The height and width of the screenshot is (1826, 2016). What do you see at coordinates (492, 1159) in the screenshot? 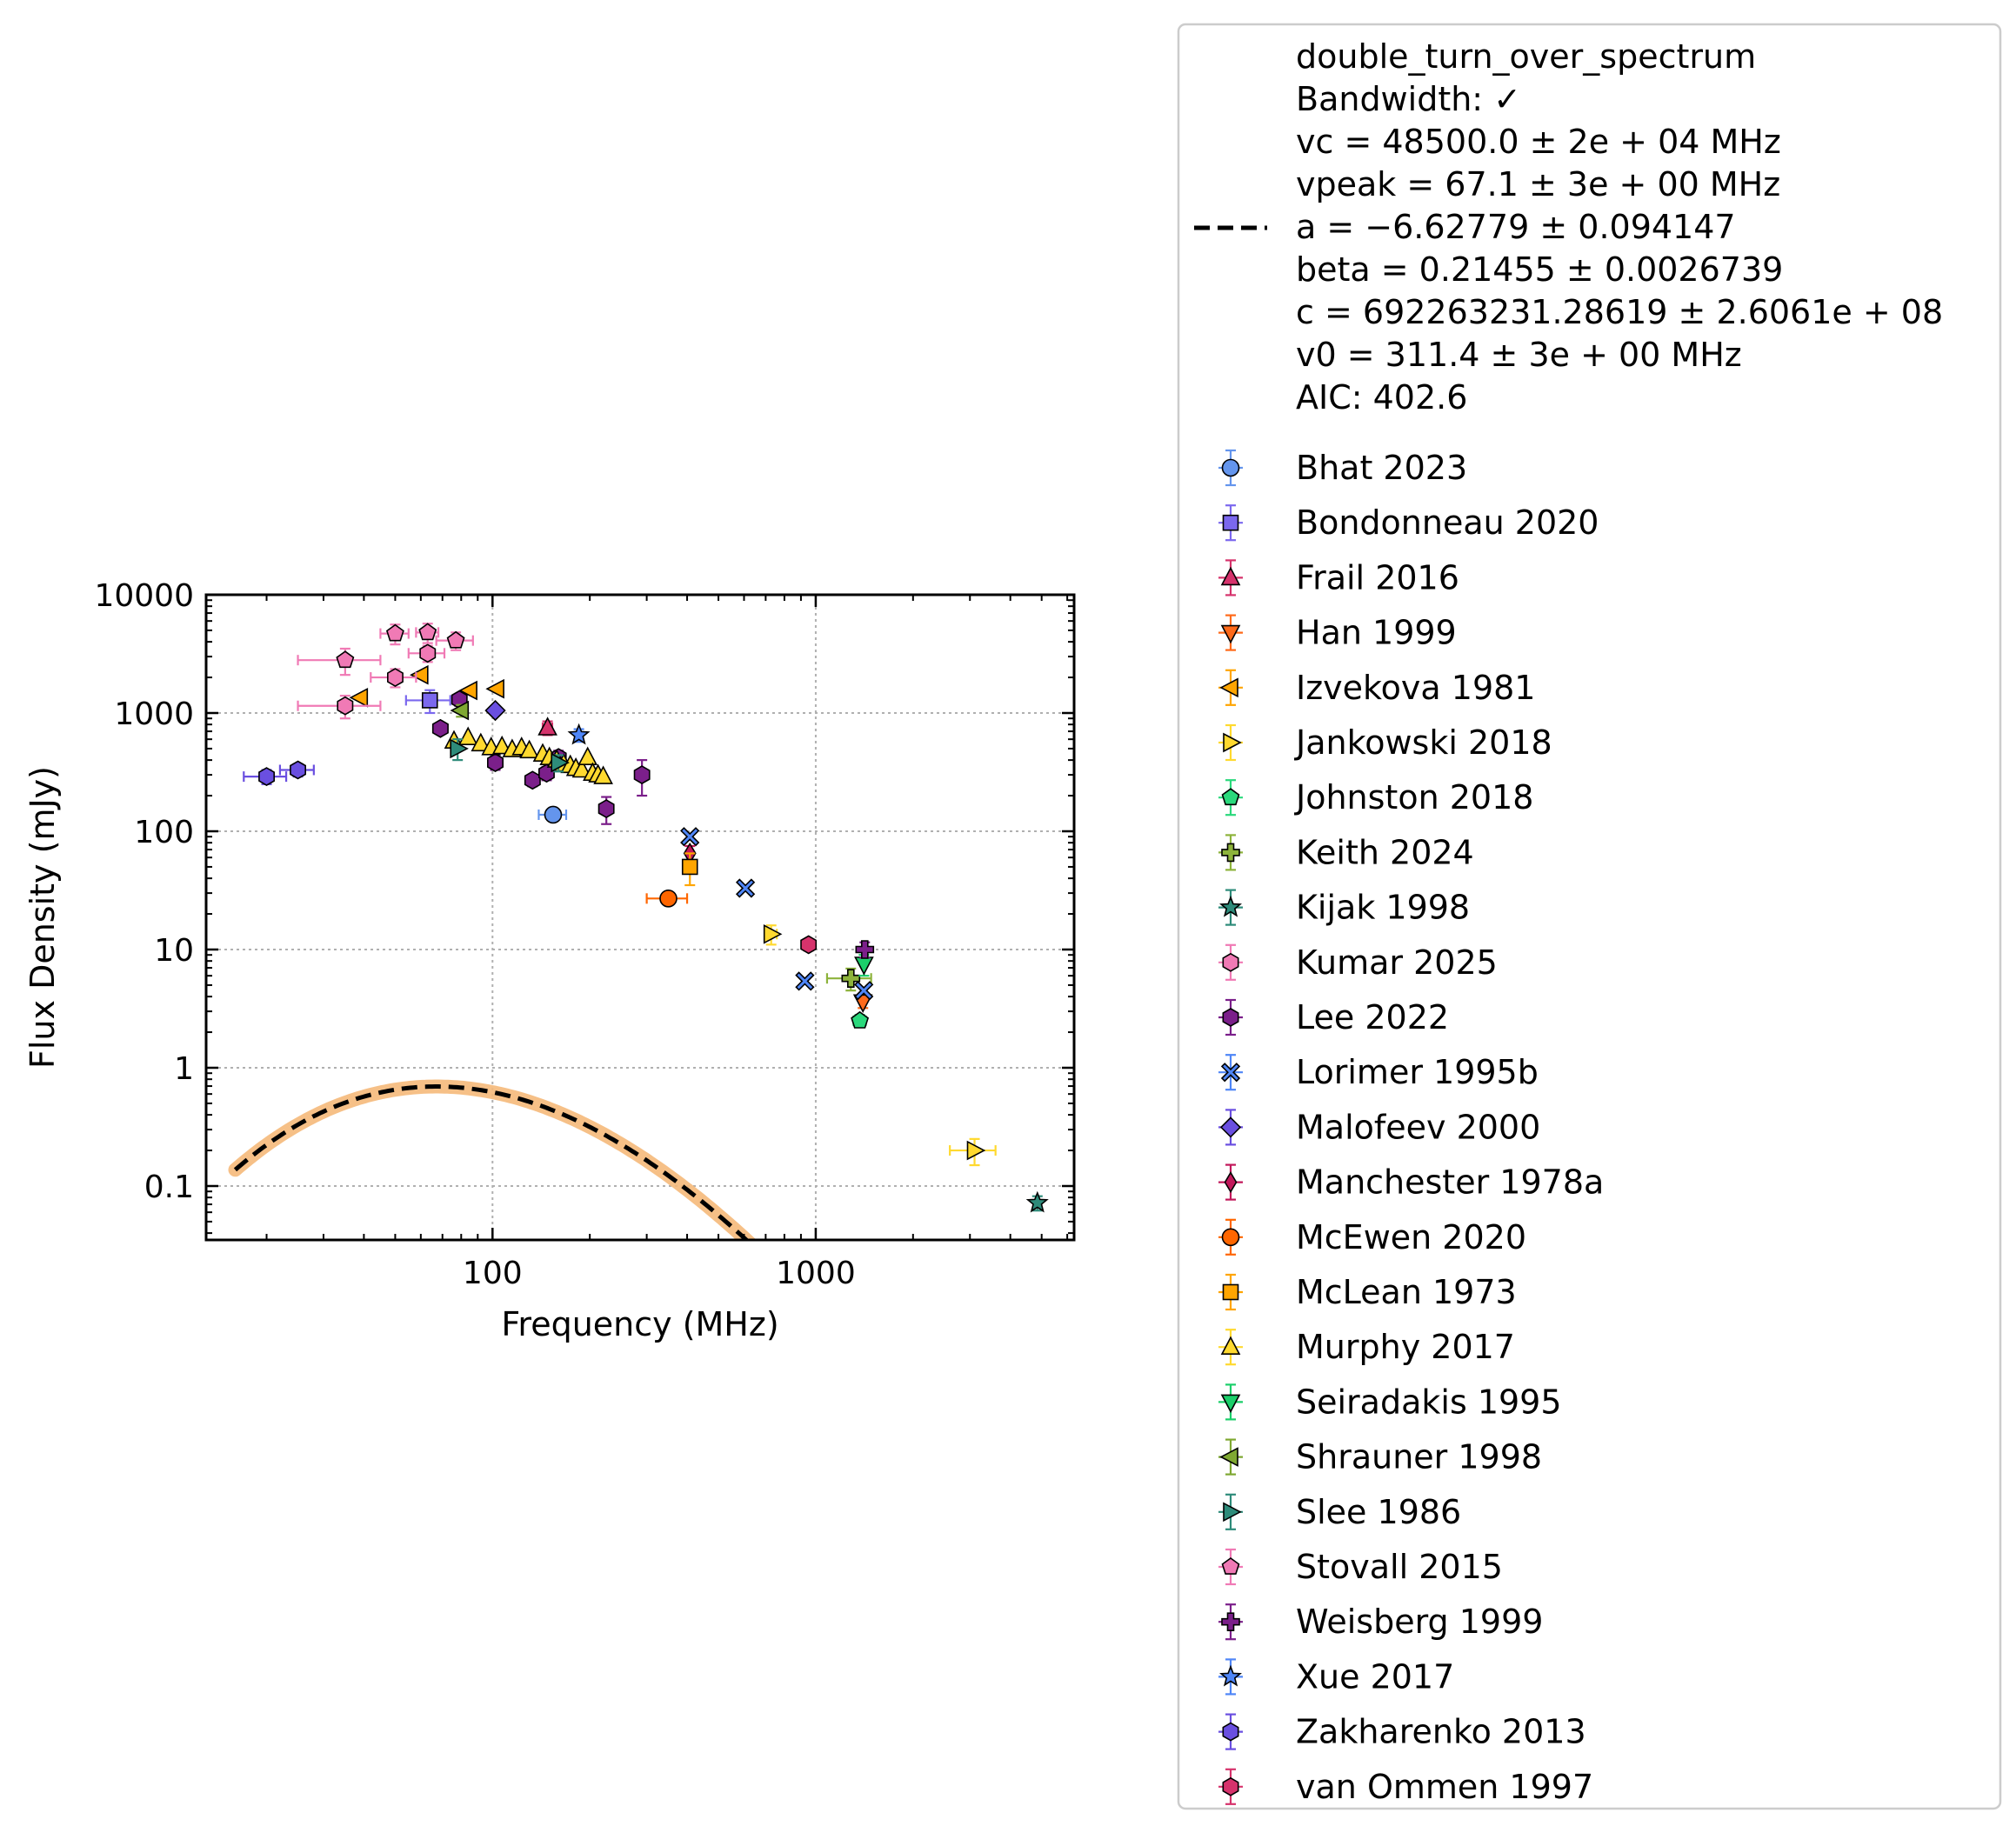
I see `fit-curve` at bounding box center [492, 1159].